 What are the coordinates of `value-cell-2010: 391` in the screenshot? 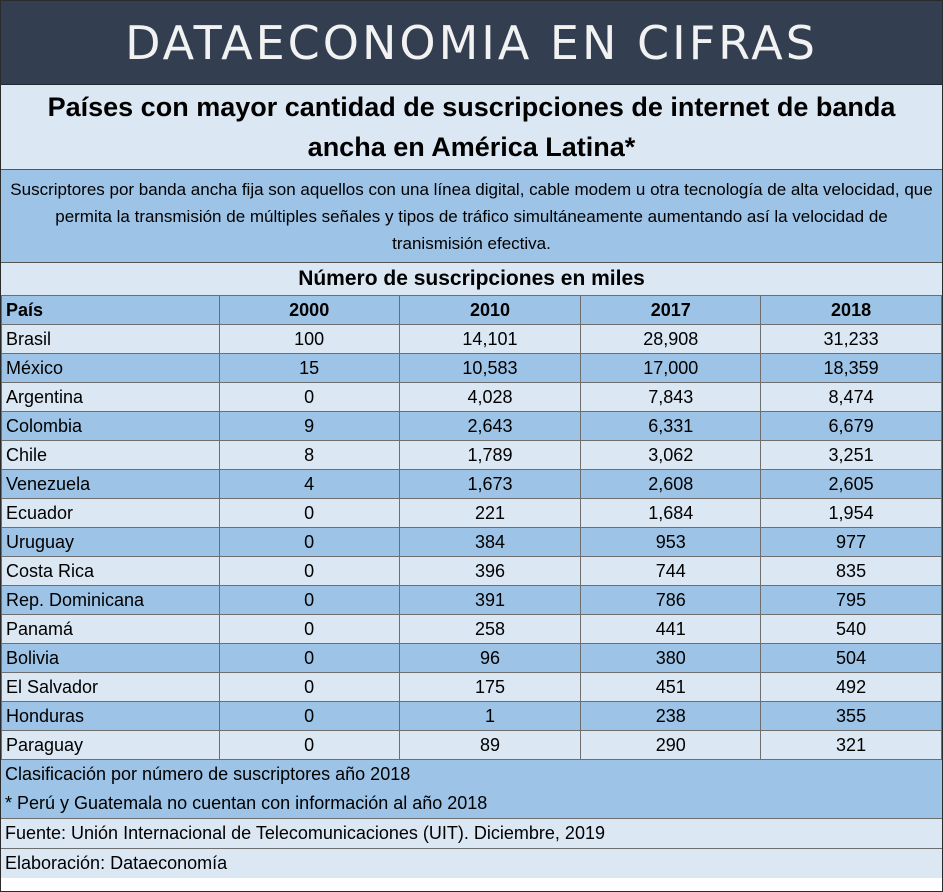 It's located at (490, 600).